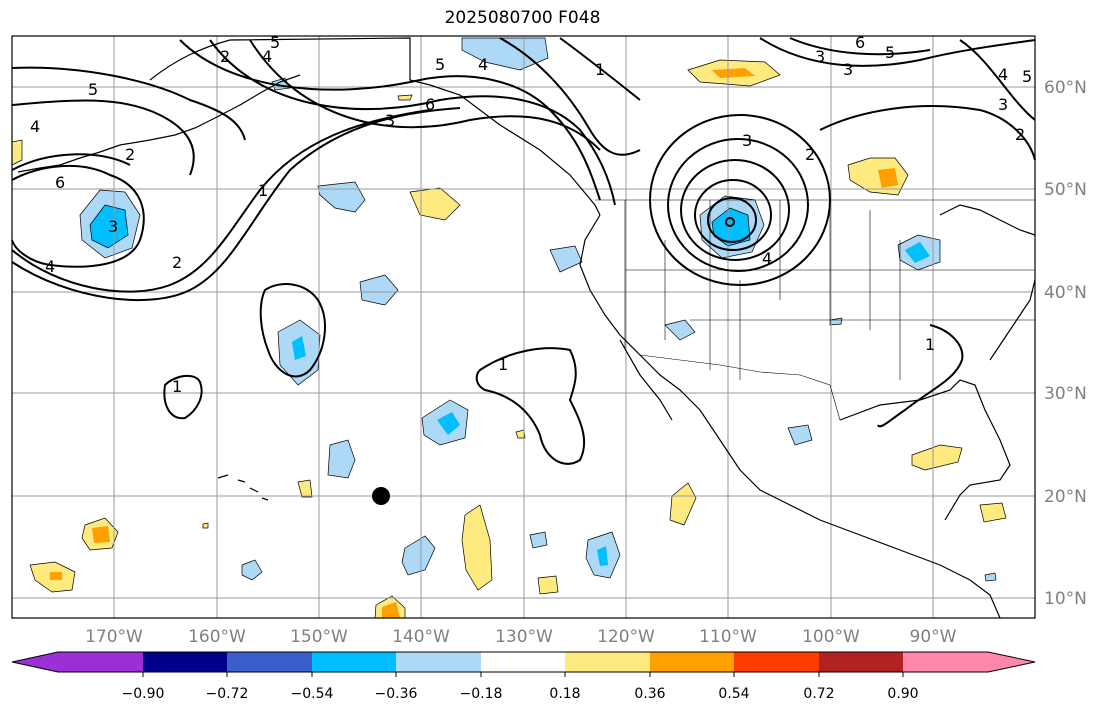  What do you see at coordinates (888, 178) in the screenshot?
I see `shade-orange-ne` at bounding box center [888, 178].